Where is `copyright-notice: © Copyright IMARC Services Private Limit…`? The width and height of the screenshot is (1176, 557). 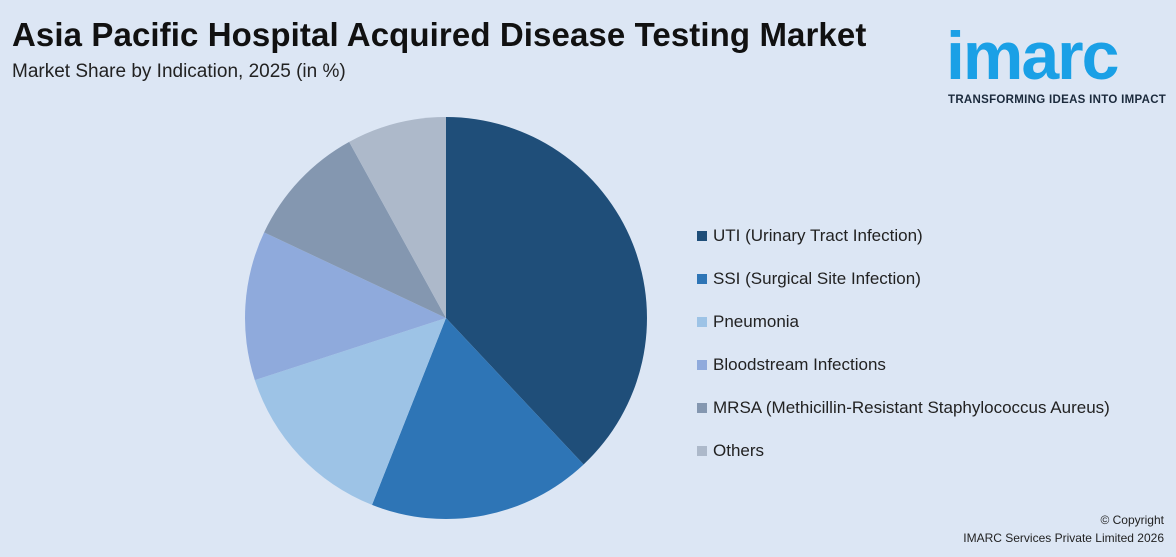 copyright-notice: © Copyright IMARC Services Private Limit… is located at coordinates (1063, 529).